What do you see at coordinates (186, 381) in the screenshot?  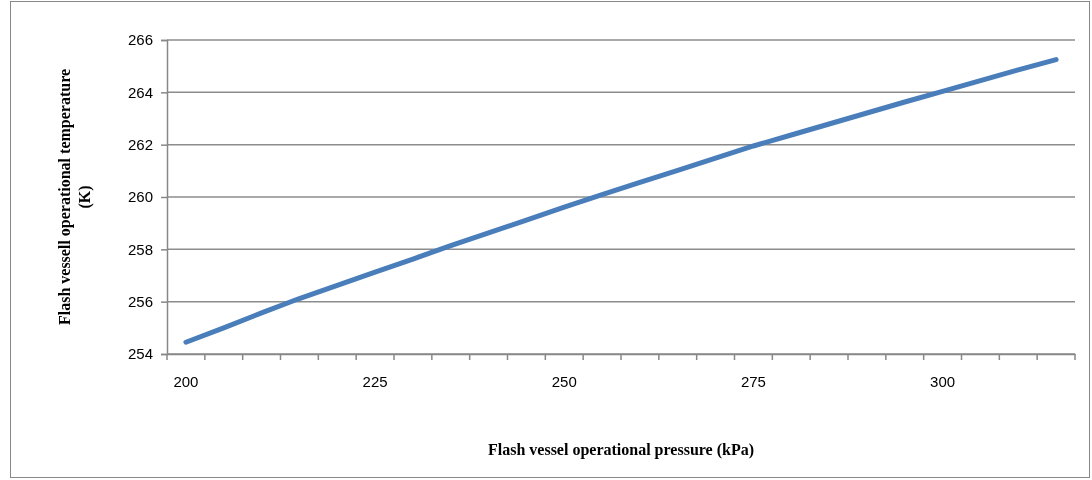 I see `x-tick-label: 200` at bounding box center [186, 381].